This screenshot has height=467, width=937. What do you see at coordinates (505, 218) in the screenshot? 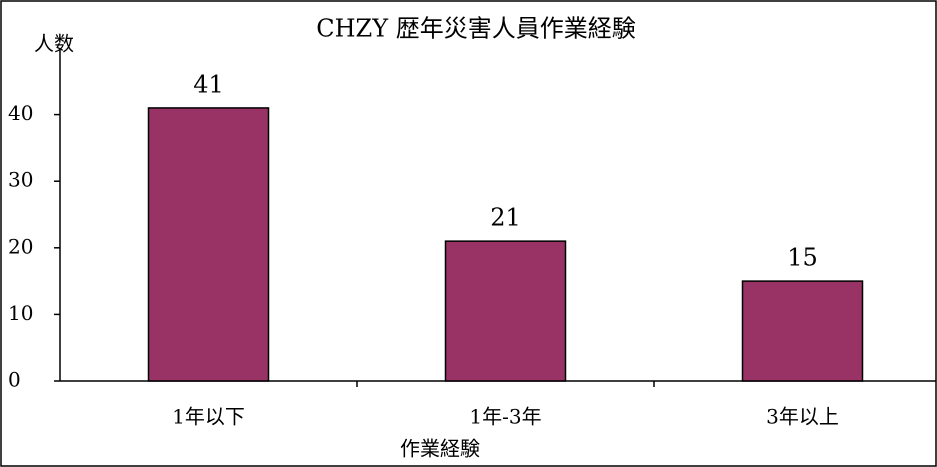
I see `data-label: 21` at bounding box center [505, 218].